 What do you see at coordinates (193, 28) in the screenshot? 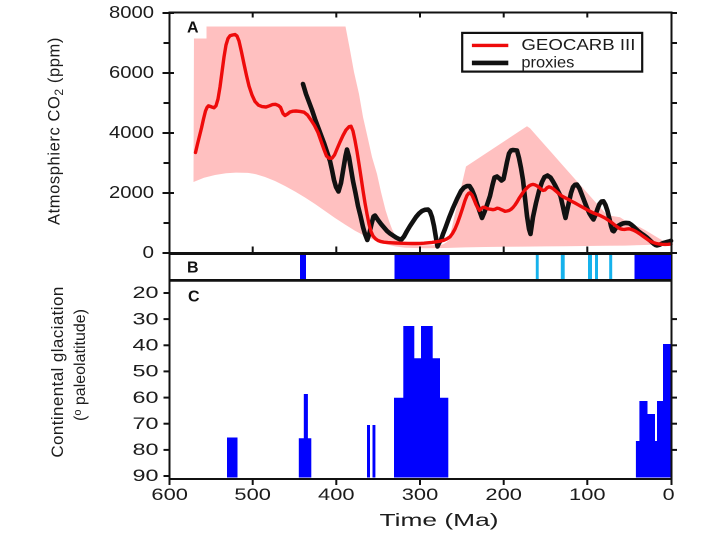
I see `svg-text: A` at bounding box center [193, 28].